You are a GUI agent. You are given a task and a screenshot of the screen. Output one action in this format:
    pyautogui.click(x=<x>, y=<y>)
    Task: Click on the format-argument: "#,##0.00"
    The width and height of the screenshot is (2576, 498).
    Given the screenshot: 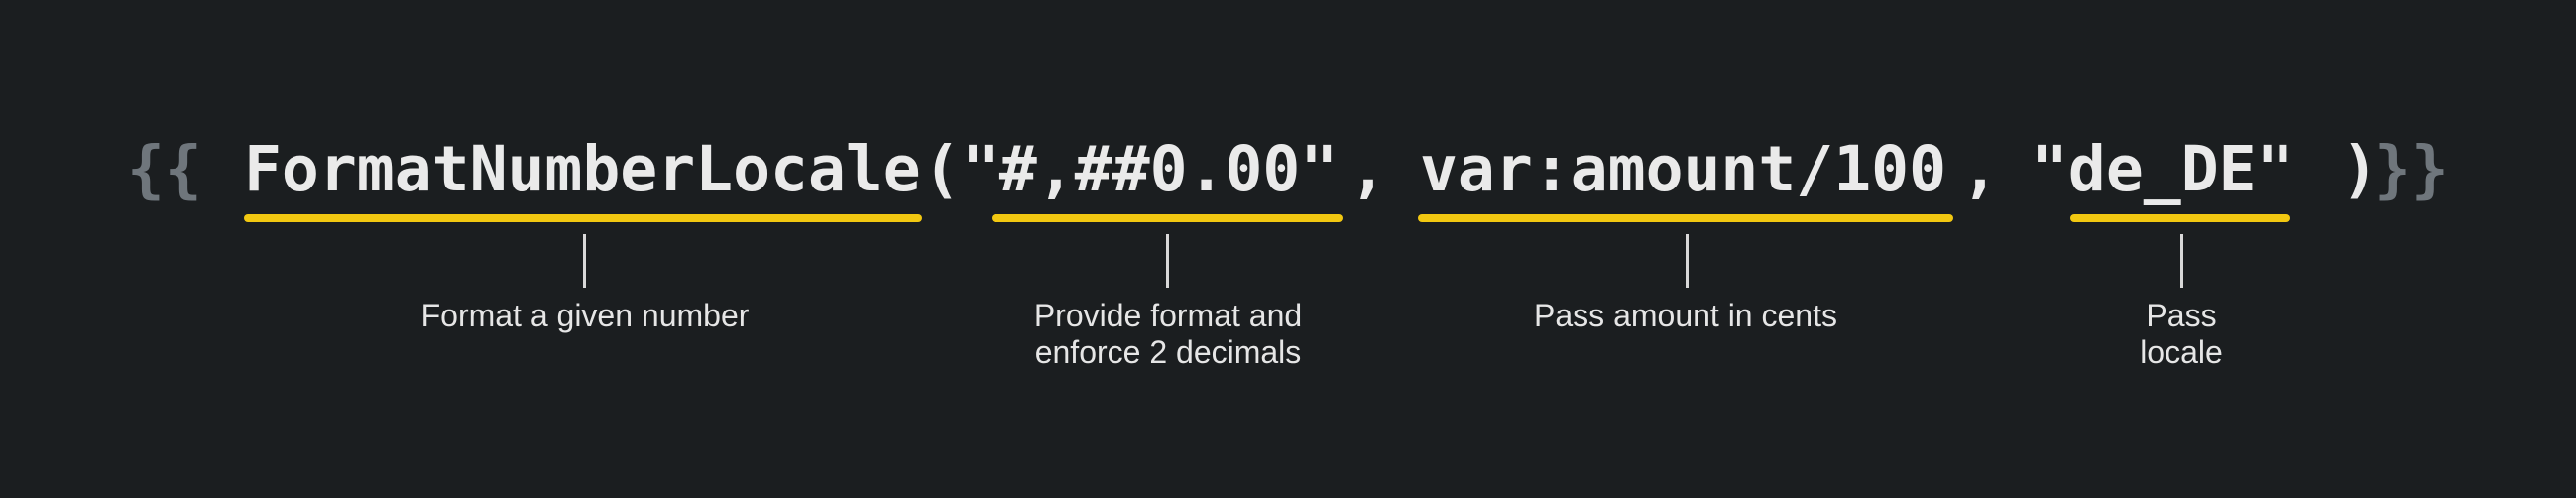 What is the action you would take?
    pyautogui.click(x=1150, y=169)
    